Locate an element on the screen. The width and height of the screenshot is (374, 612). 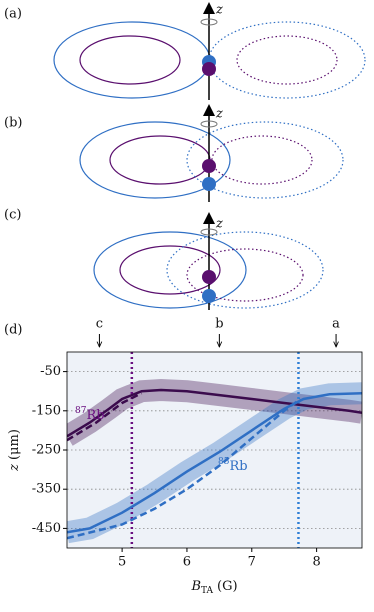
marker-label: a is located at coordinates (336, 324).